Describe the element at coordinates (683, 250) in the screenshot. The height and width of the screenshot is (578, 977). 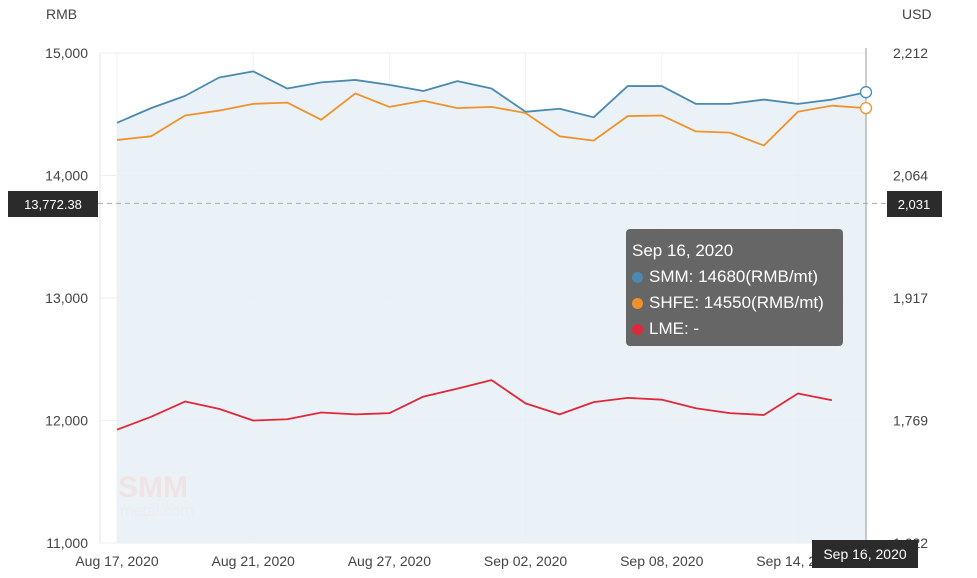
I see `tooltip-date: Sep 16, 2020` at that location.